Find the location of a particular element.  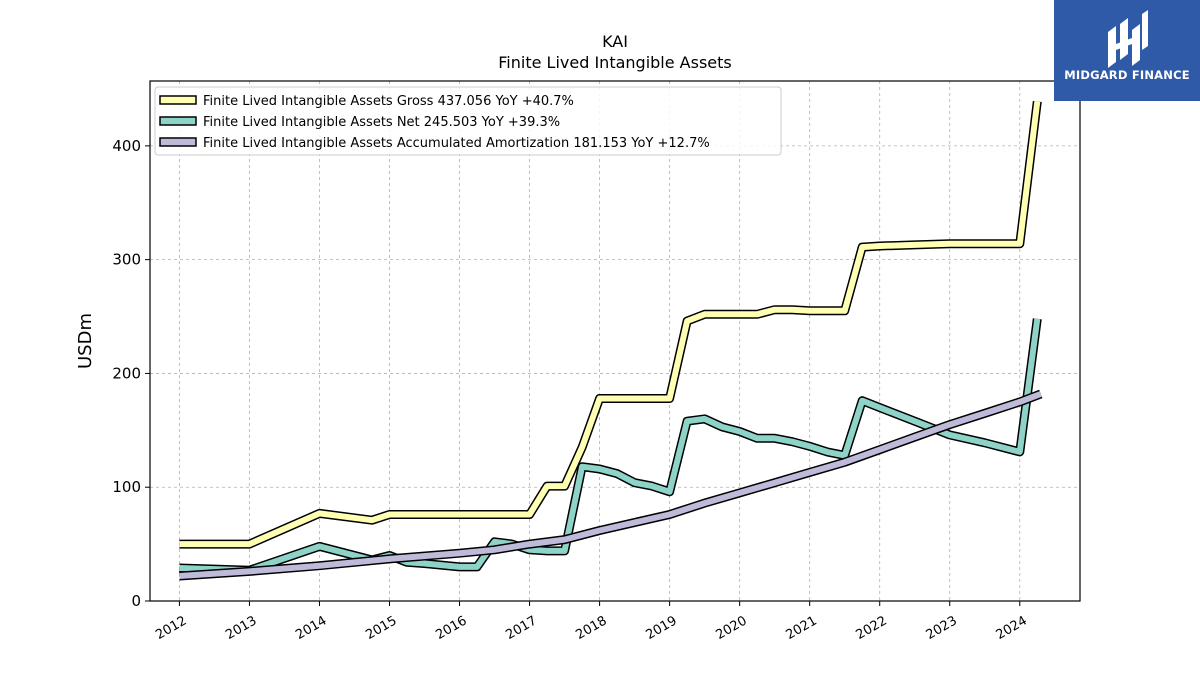

brand-logo-text: MIDGARD FINANCE is located at coordinates (1127, 75).